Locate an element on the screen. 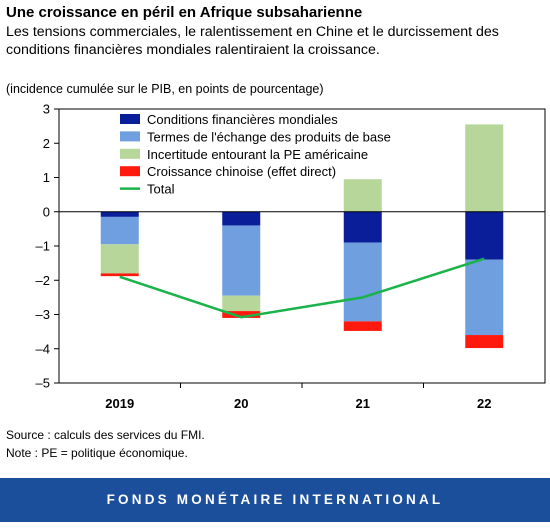 The height and width of the screenshot is (530, 550). y-tick-label: 1 is located at coordinates (46, 177).